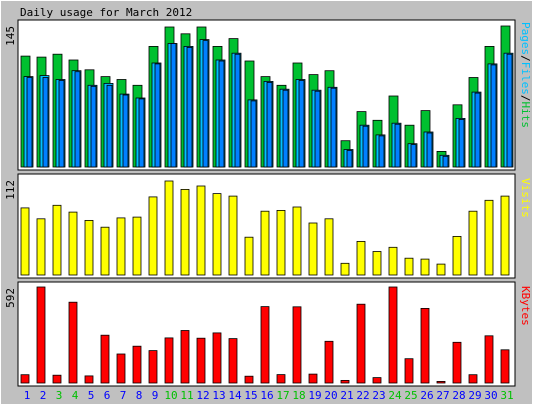 This screenshot has height=405, width=533. I want to click on side-label-sep1: /, so click(525, 58).